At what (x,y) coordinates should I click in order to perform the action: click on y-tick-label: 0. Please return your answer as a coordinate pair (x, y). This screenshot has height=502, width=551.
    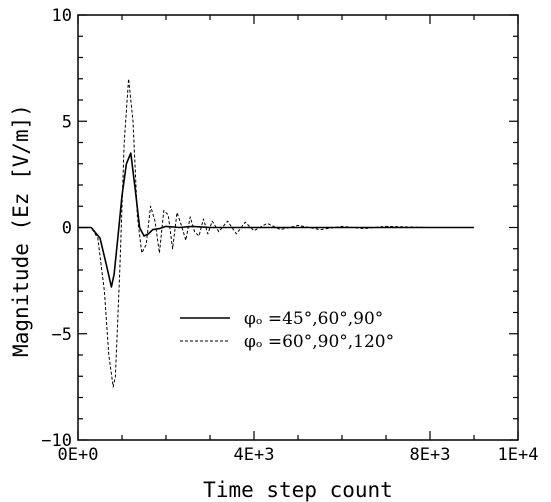
    Looking at the image, I should click on (67, 229).